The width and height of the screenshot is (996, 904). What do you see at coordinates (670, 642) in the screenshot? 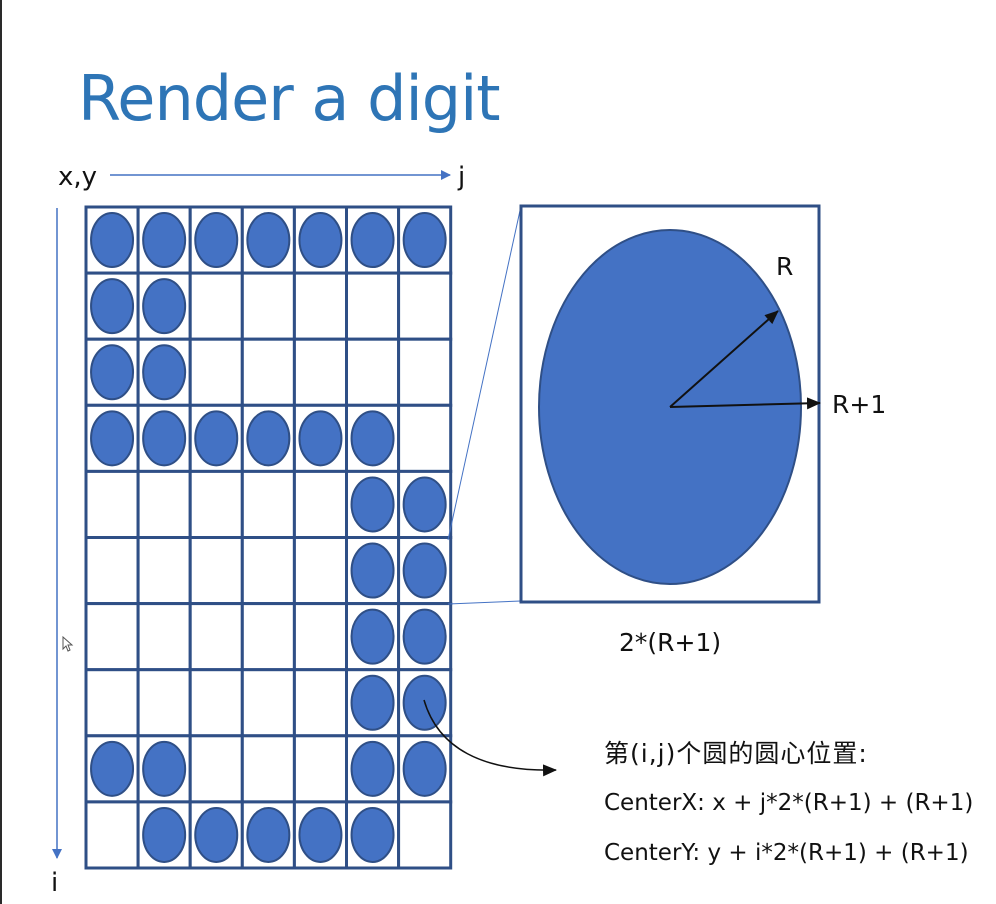
I see `cell-size-label: 2*(R+1)` at bounding box center [670, 642].